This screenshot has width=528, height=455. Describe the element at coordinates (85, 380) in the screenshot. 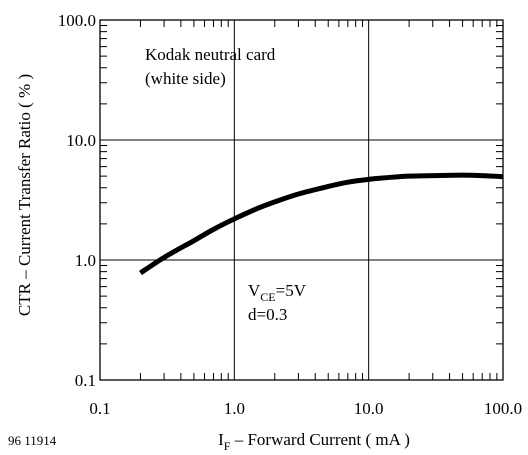

I see `y-tick-label: 0.1` at that location.